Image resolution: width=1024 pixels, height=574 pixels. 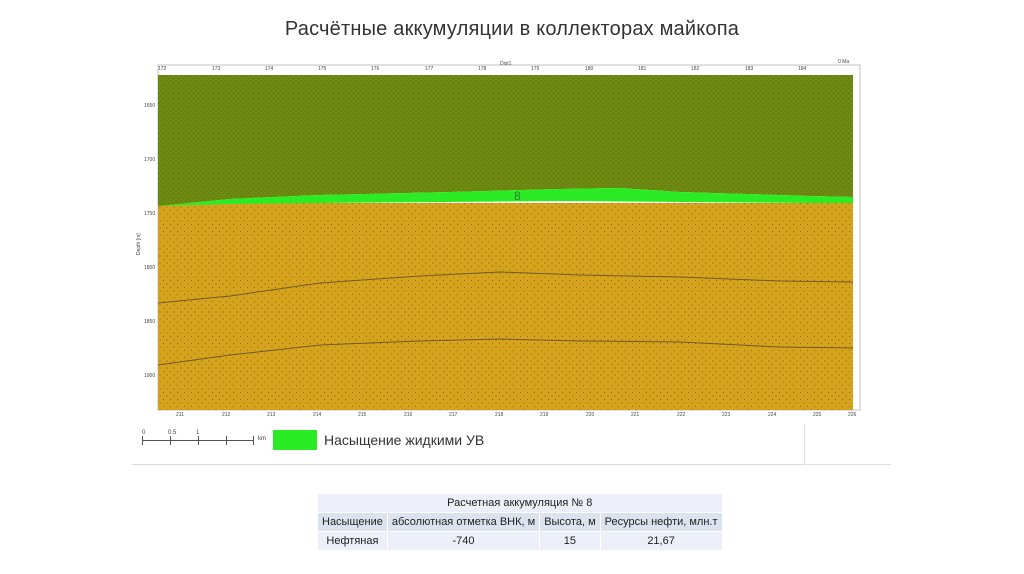 I want to click on legend-frame, so click(x=847, y=444).